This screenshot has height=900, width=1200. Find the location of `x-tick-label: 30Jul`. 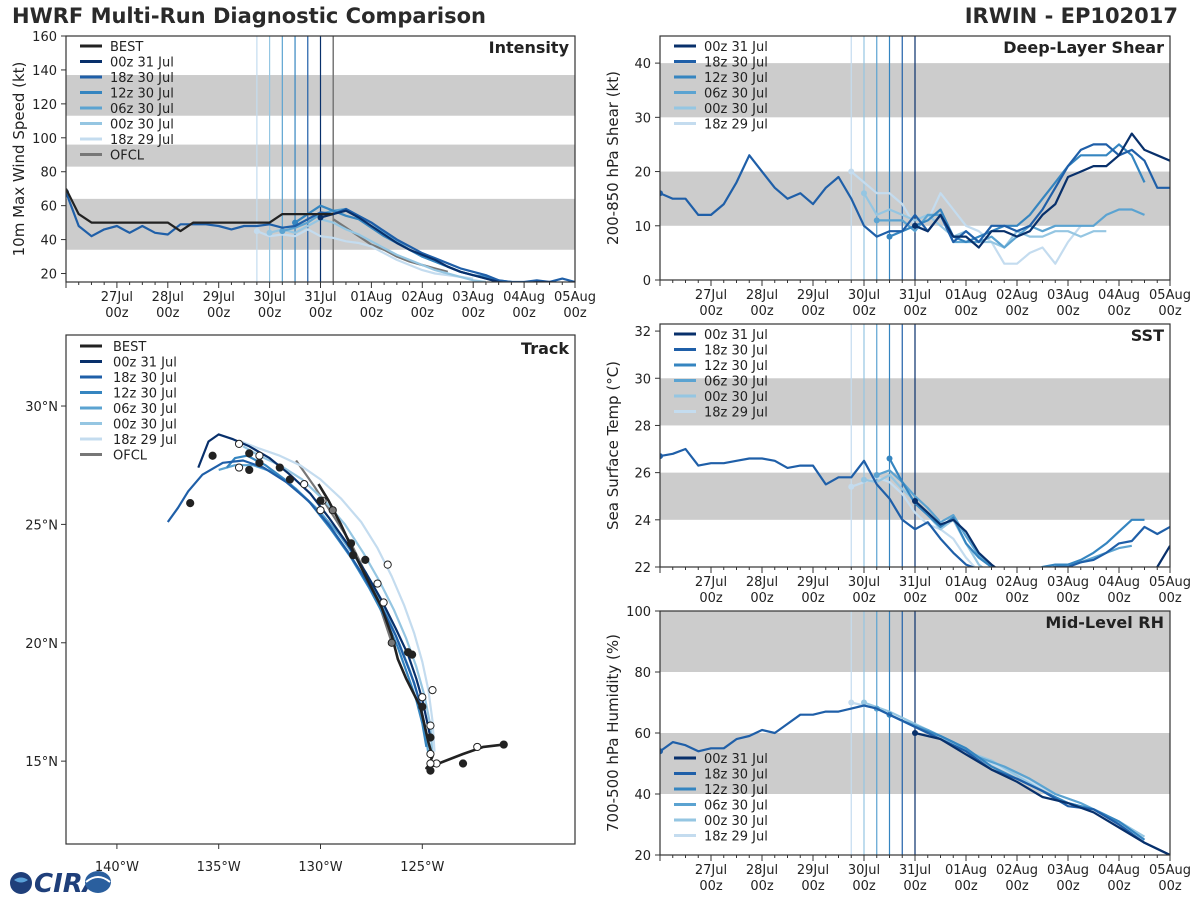

x-tick-label: 30Jul is located at coordinates (864, 295).